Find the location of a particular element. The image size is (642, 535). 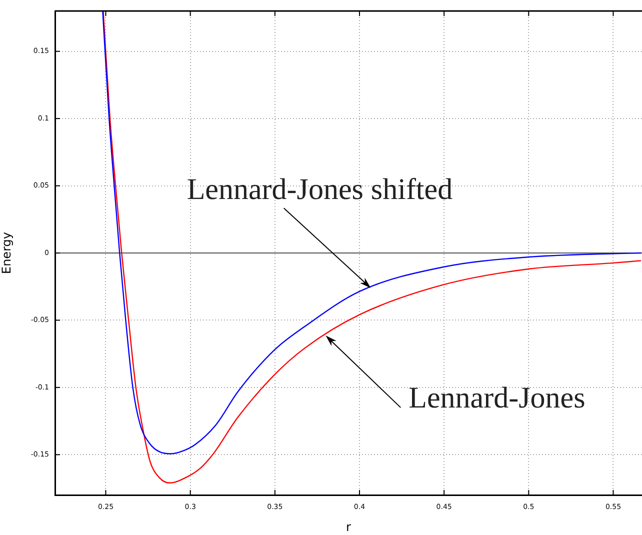

x-axis-title: r is located at coordinates (349, 527).